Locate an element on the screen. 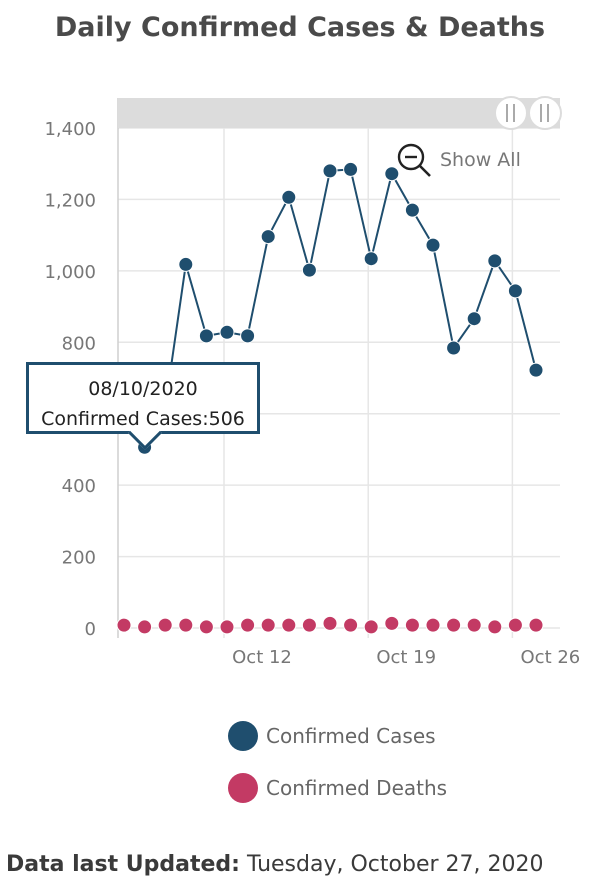 The width and height of the screenshot is (600, 888). y-tick-label: 400 is located at coordinates (79, 486).